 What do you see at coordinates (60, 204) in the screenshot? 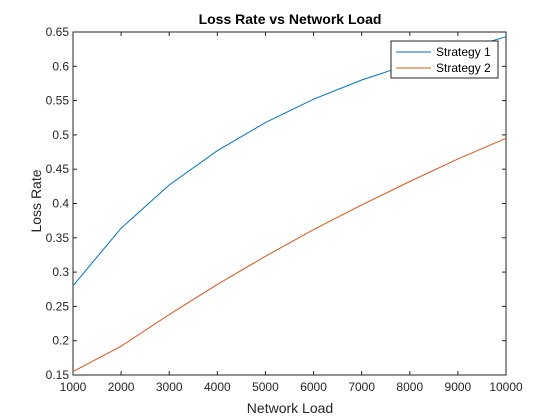
I see `y-tick-label: 0.4` at bounding box center [60, 204].